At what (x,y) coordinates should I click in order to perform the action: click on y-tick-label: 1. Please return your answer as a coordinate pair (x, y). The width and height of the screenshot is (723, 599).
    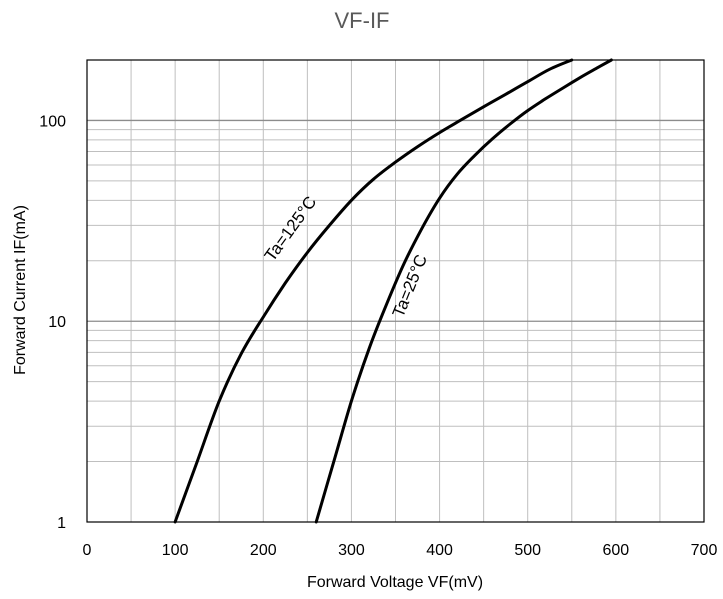
    Looking at the image, I should click on (61, 523).